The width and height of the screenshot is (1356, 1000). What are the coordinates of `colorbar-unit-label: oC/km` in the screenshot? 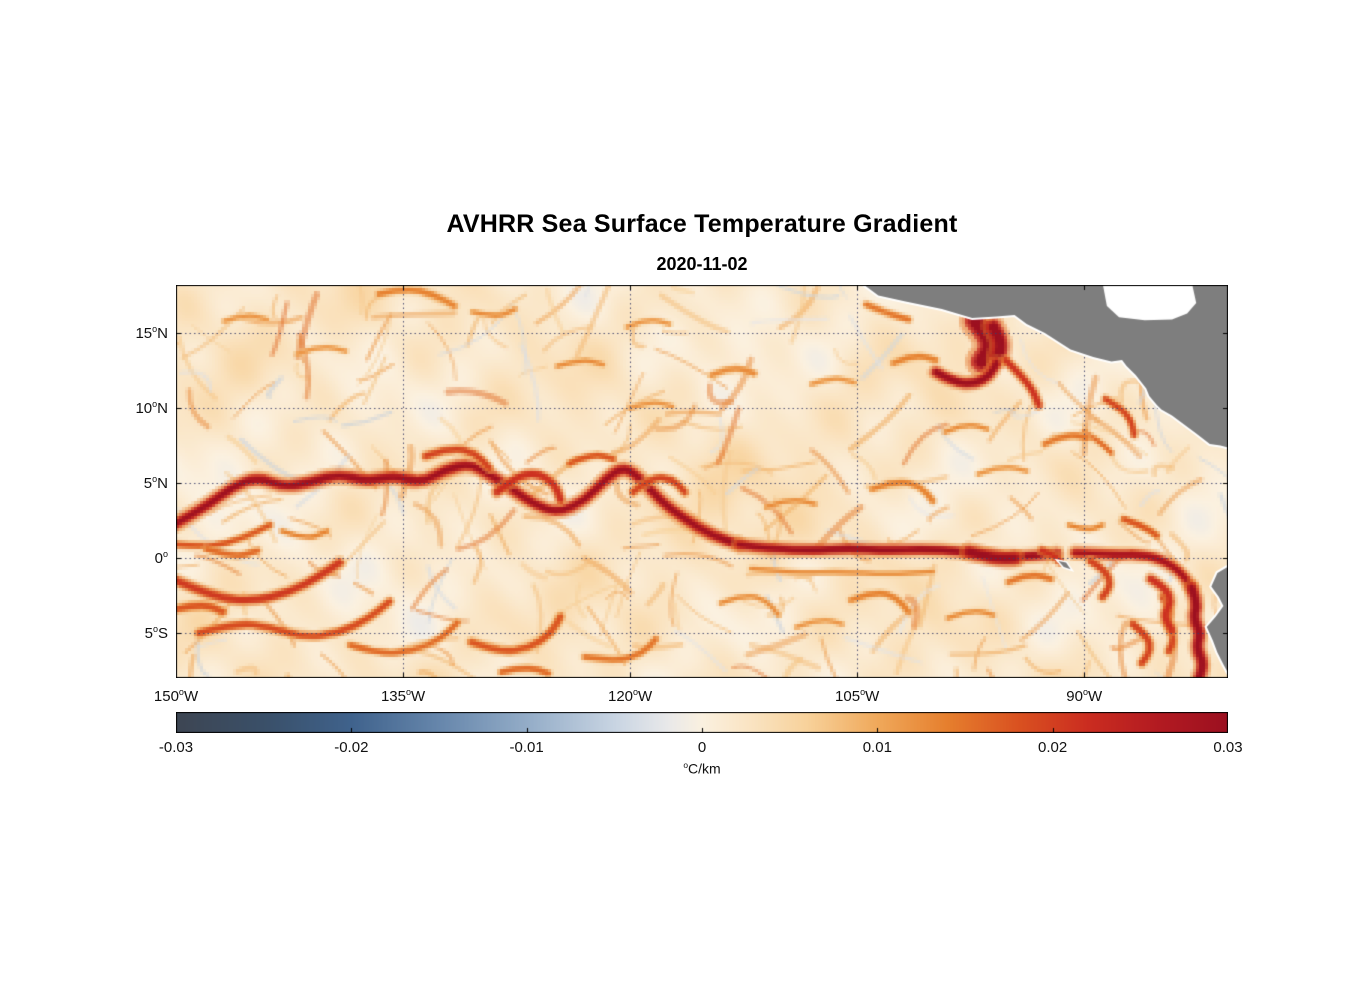 It's located at (702, 768).